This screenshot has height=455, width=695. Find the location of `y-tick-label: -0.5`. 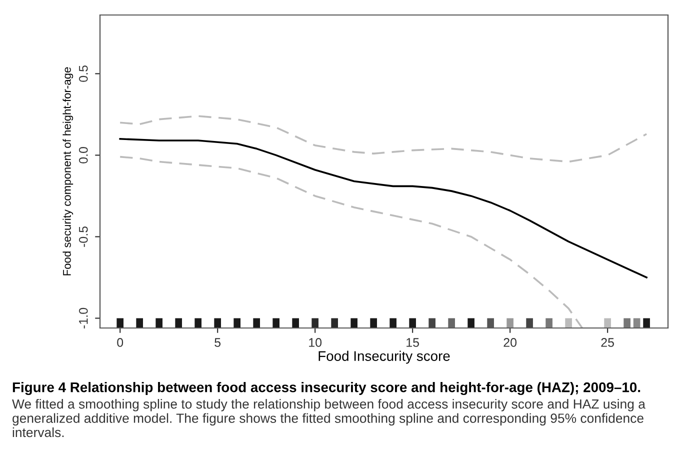

y-tick-label: -0.5 is located at coordinates (83, 236).